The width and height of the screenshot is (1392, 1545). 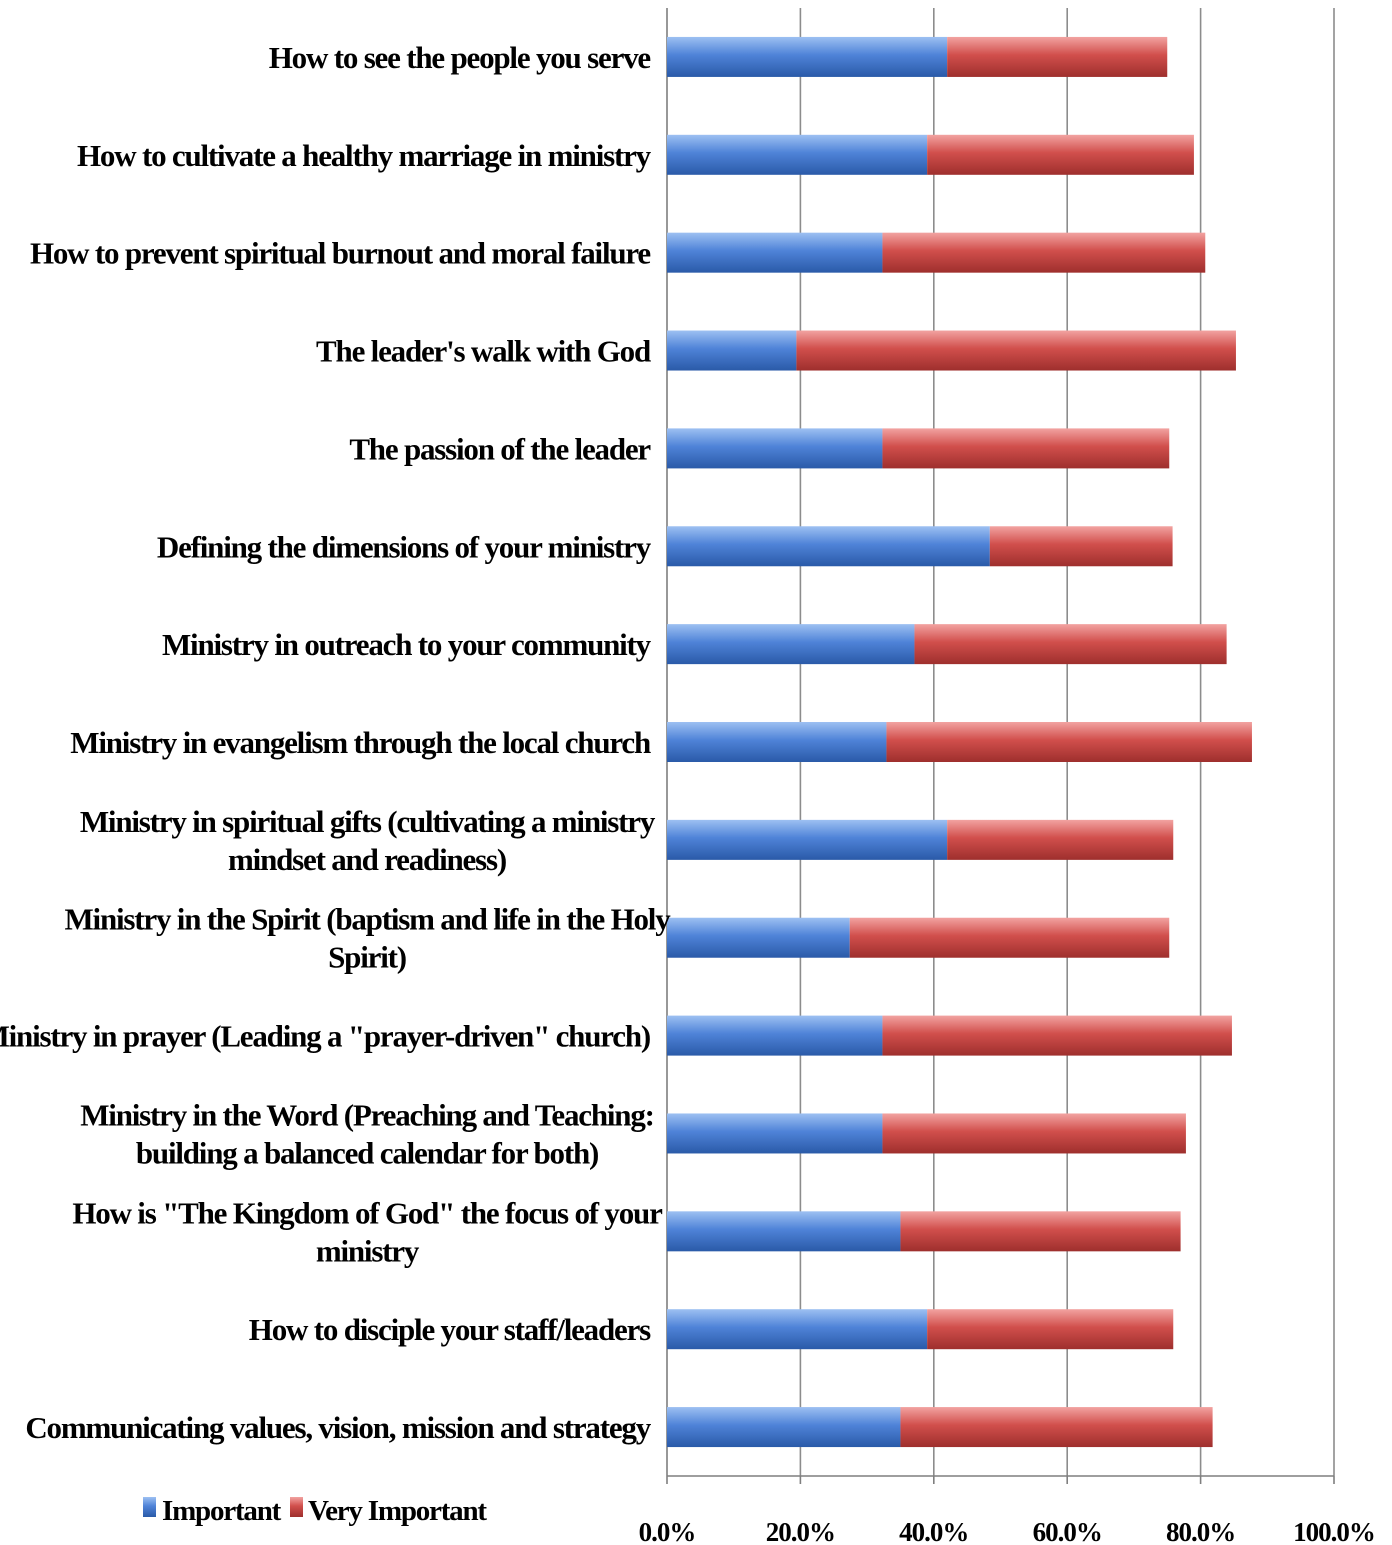 I want to click on x-tick-label: 40.0%, so click(x=933, y=1531).